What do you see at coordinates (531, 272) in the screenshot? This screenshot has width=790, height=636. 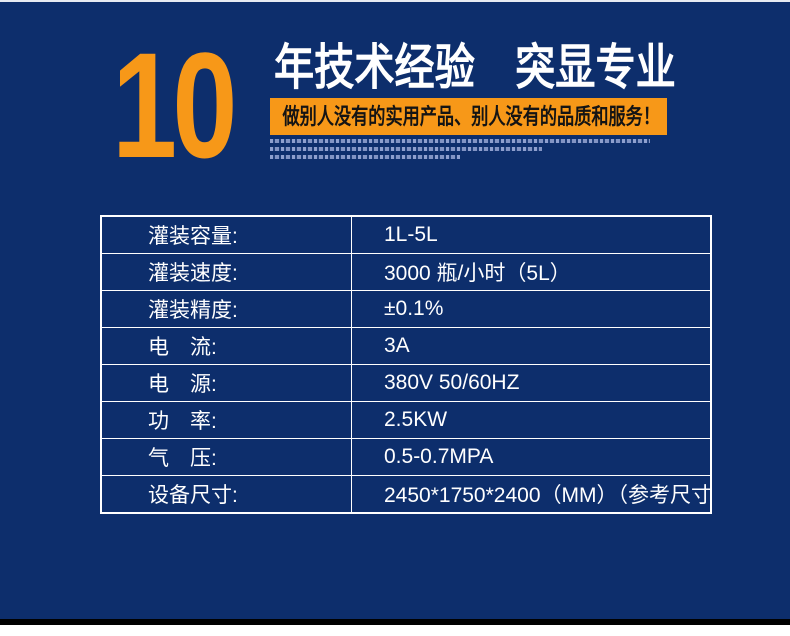 I see `spec-value: 3000 瓶/小时（5L）` at bounding box center [531, 272].